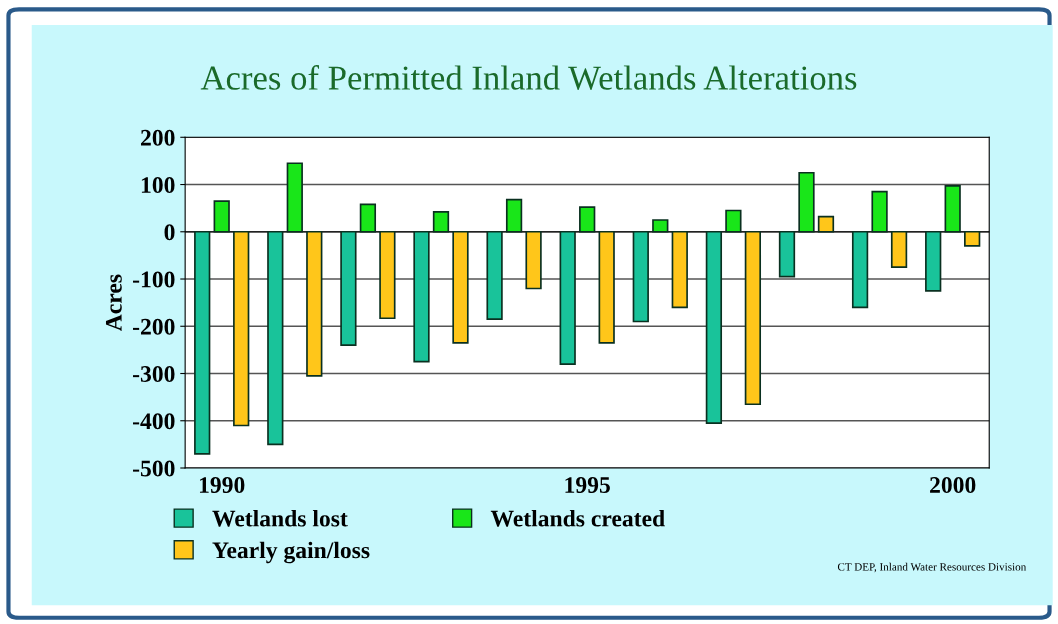  I want to click on y-tick-label: 200, so click(158, 137).